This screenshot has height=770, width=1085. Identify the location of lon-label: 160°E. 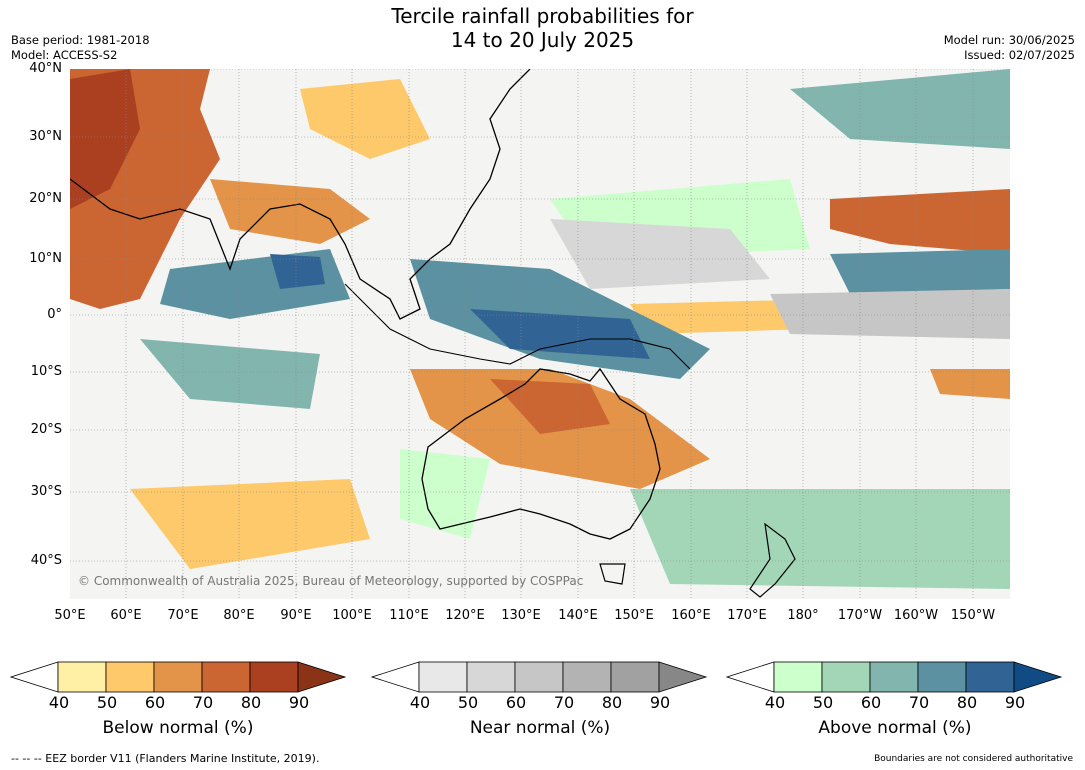
(691, 615).